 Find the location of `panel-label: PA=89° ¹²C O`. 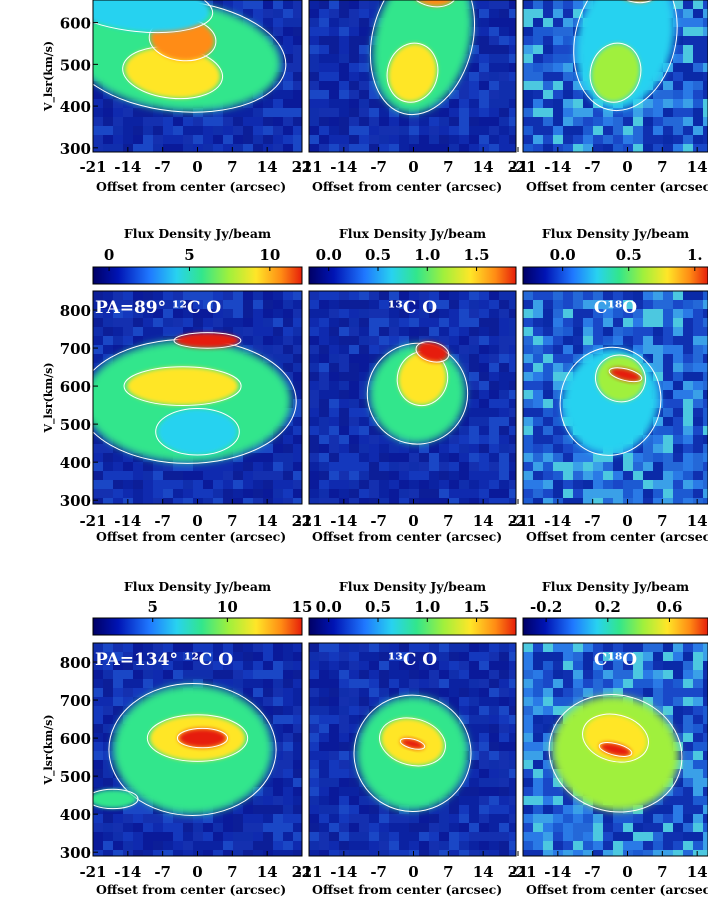

panel-label: PA=89° ¹²C O is located at coordinates (158, 308).